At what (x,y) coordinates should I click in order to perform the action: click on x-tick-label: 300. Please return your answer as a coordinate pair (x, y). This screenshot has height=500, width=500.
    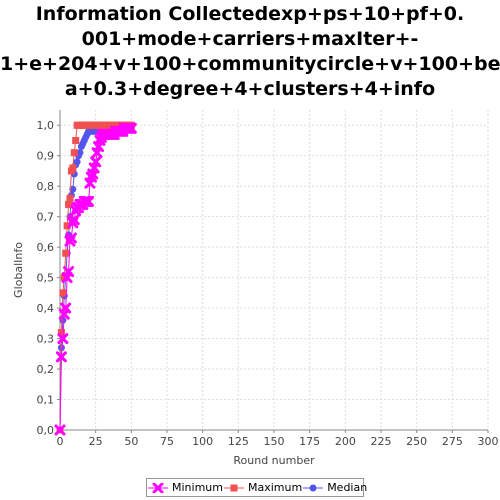
    Looking at the image, I should click on (488, 441).